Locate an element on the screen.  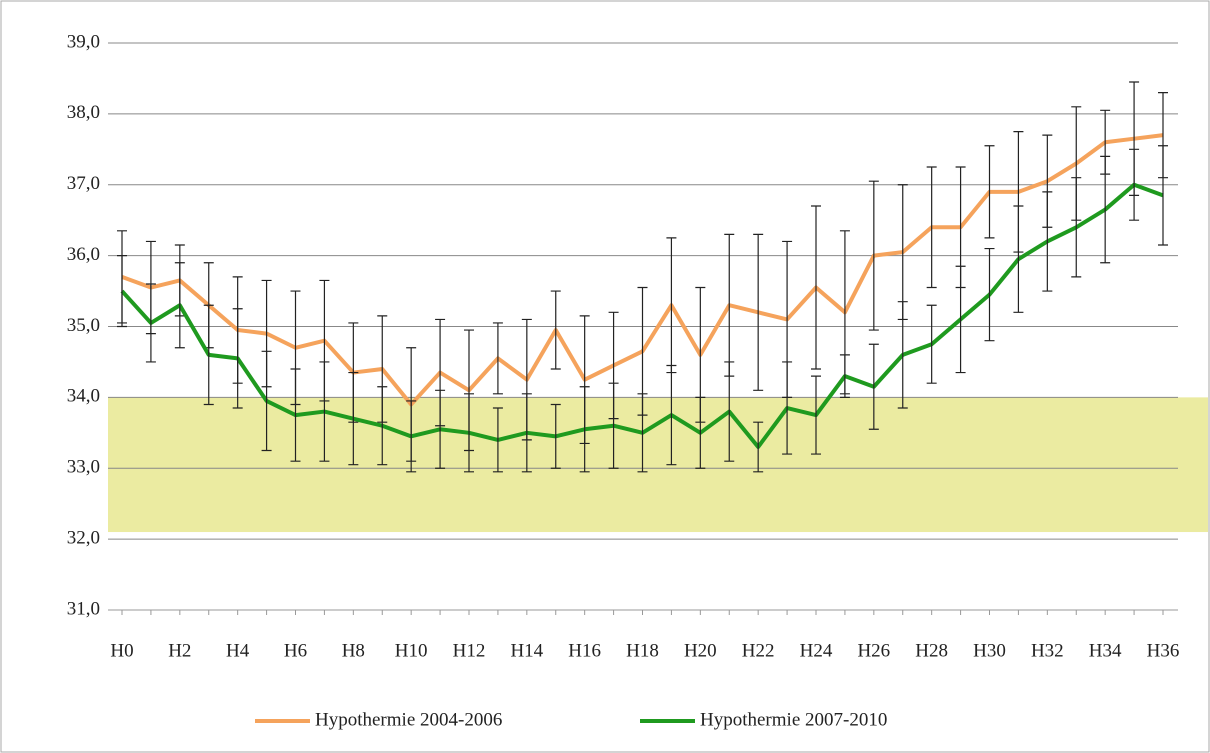
y-tick-label: 37,0 is located at coordinates (83, 183).